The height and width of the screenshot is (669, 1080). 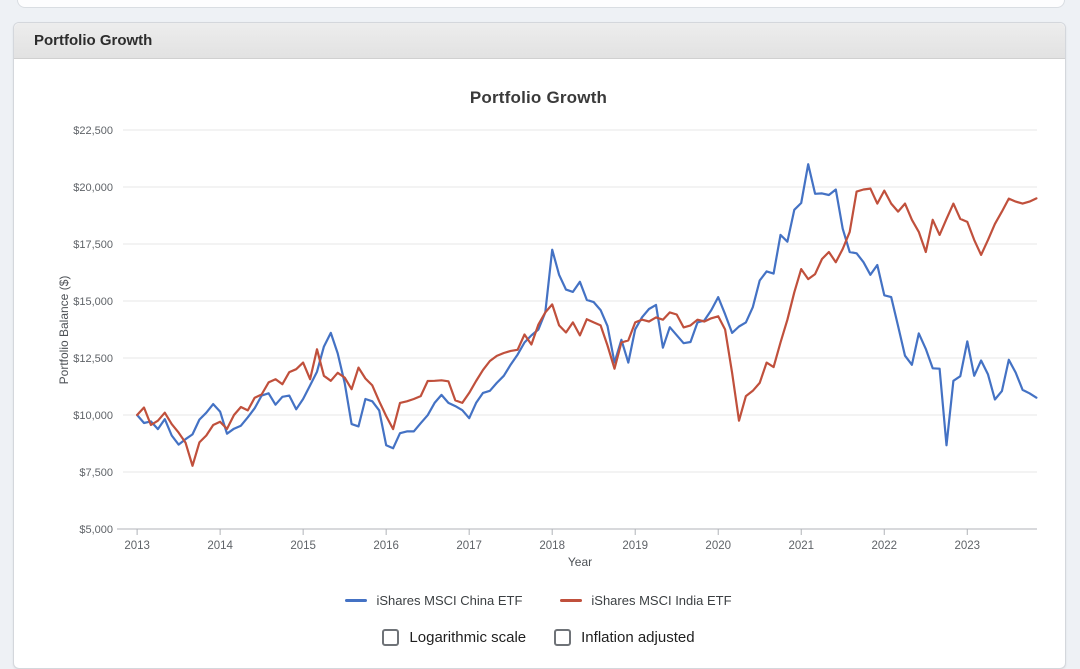 I want to click on china-line-swatch, so click(x=356, y=600).